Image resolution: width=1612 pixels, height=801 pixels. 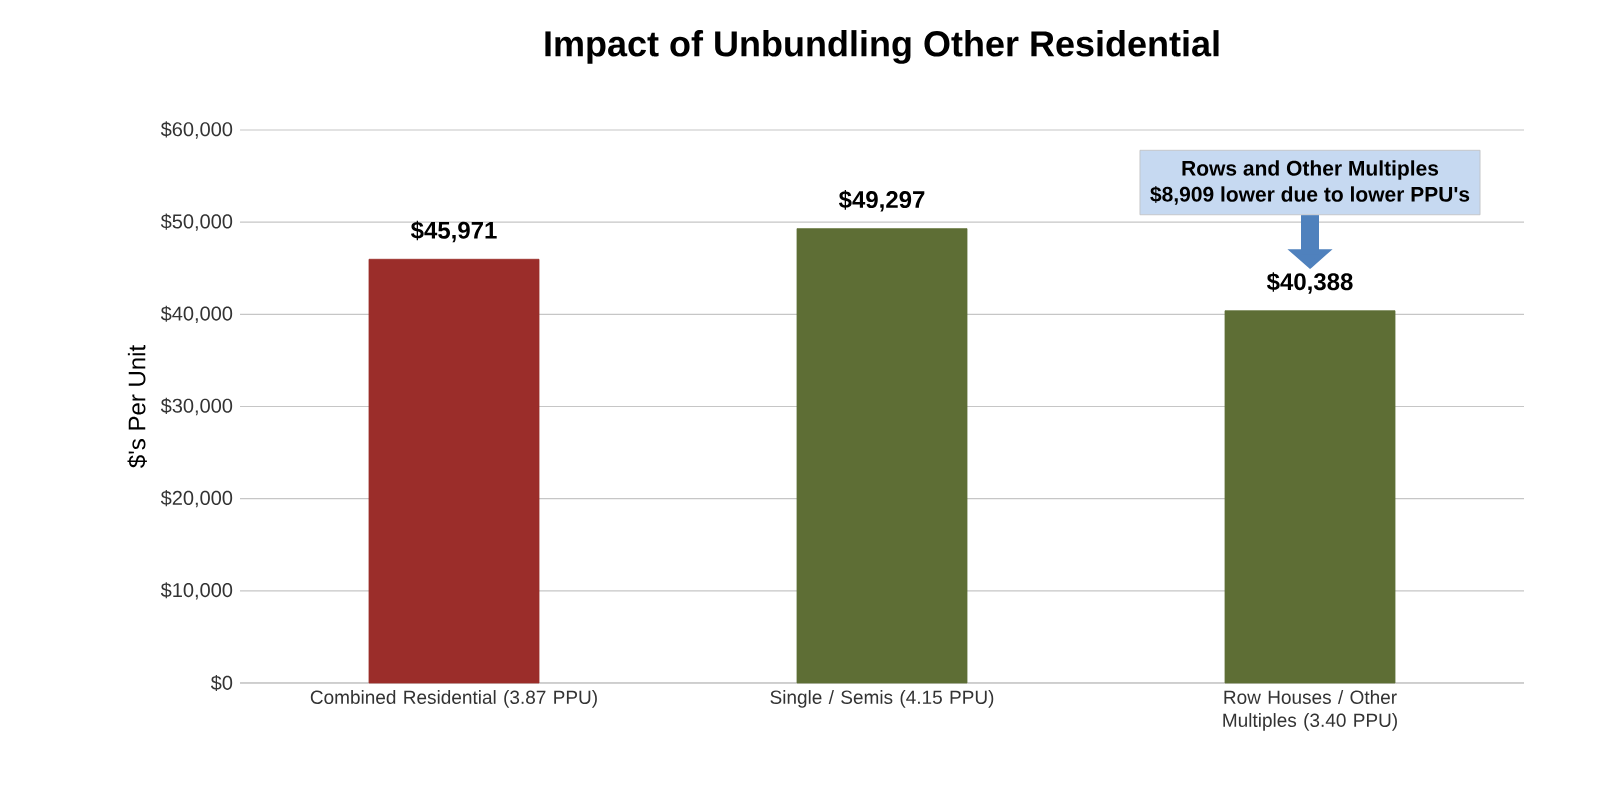 What do you see at coordinates (882, 699) in the screenshot?
I see `x-tick-label: Single / Semis (4.15 PPU)` at bounding box center [882, 699].